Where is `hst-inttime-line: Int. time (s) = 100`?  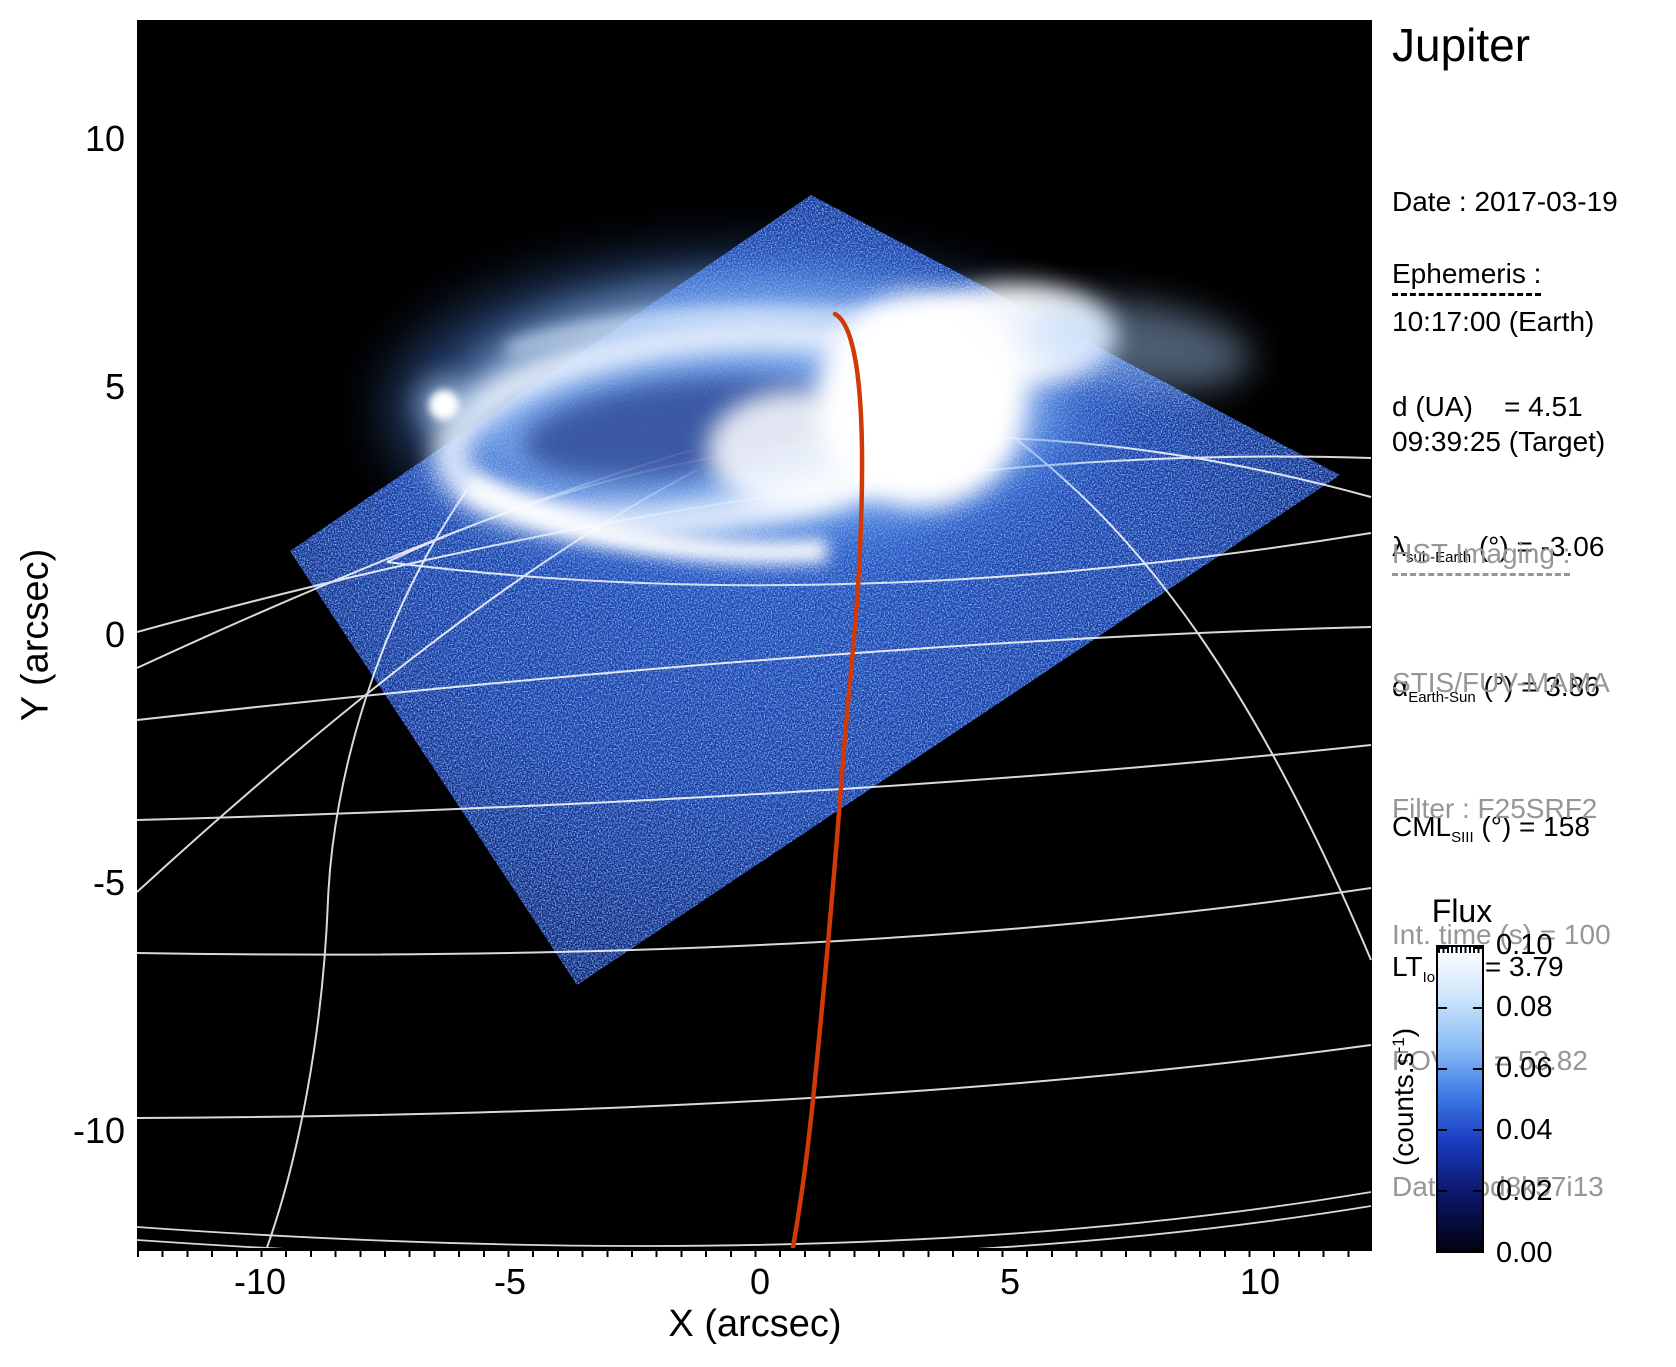 hst-inttime-line: Int. time (s) = 100 is located at coordinates (1501, 934).